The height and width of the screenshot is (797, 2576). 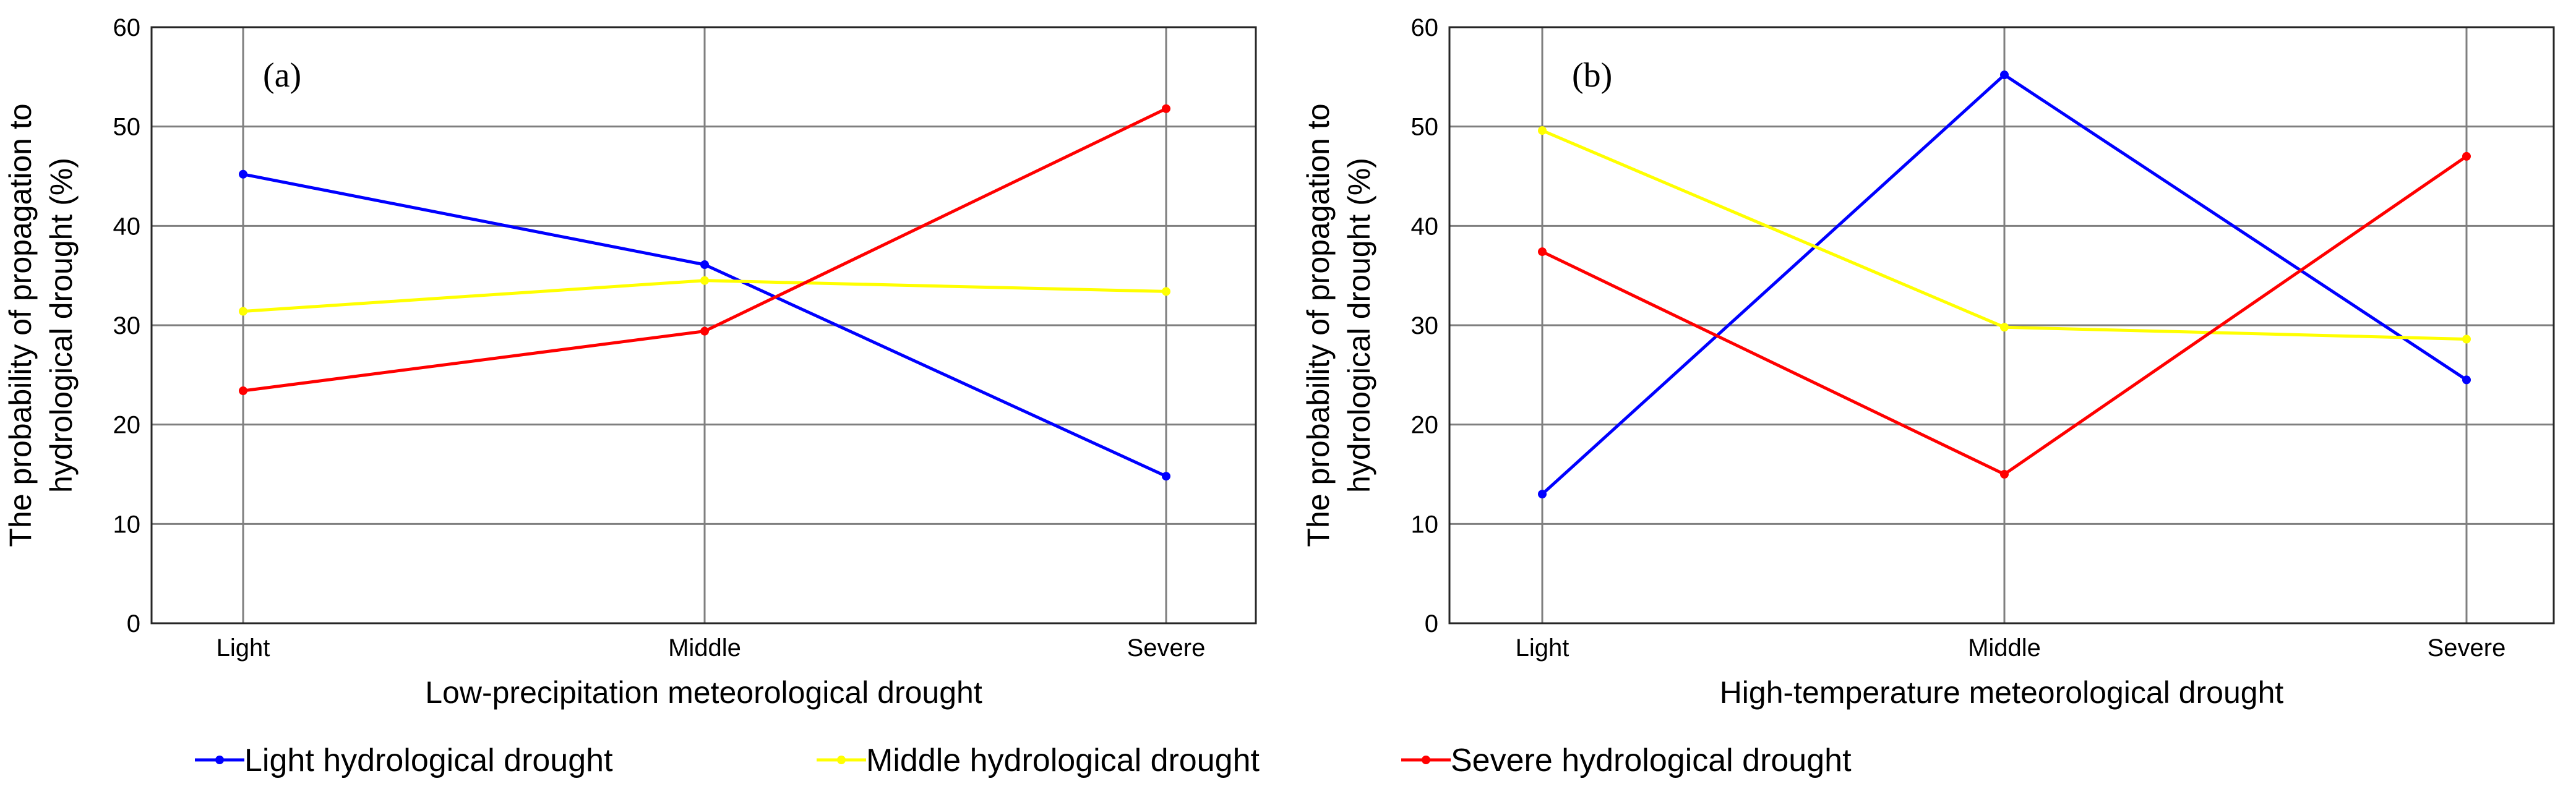 I want to click on legend-marker-severe, so click(x=1426, y=760).